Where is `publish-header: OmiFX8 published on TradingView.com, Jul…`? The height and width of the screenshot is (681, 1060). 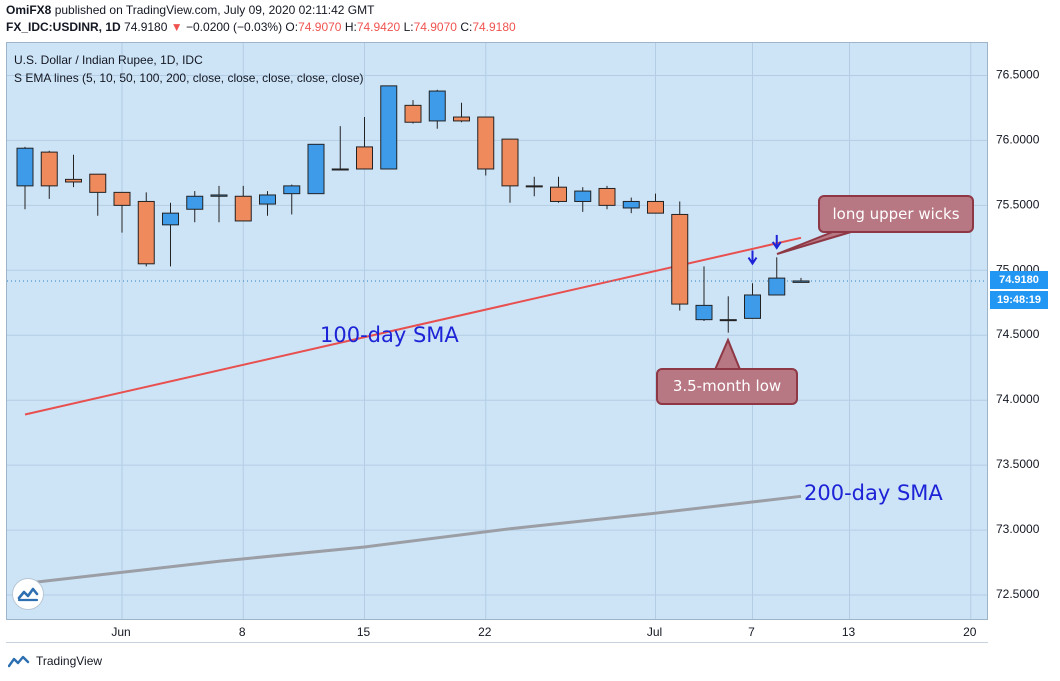 publish-header: OmiFX8 published on TradingView.com, Jul… is located at coordinates (190, 10).